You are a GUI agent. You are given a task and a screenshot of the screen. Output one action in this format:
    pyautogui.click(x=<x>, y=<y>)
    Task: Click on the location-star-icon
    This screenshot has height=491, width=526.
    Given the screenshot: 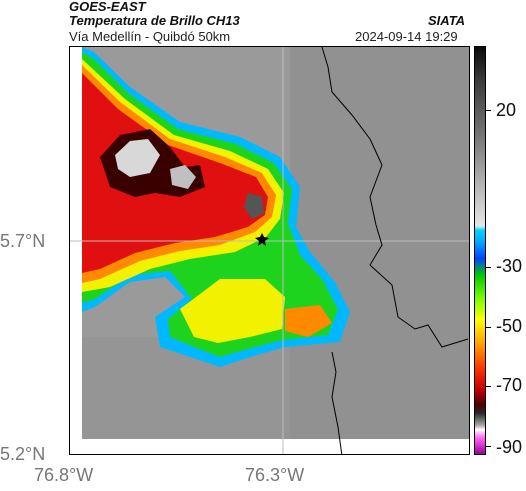 What is the action you would take?
    pyautogui.click(x=262, y=239)
    